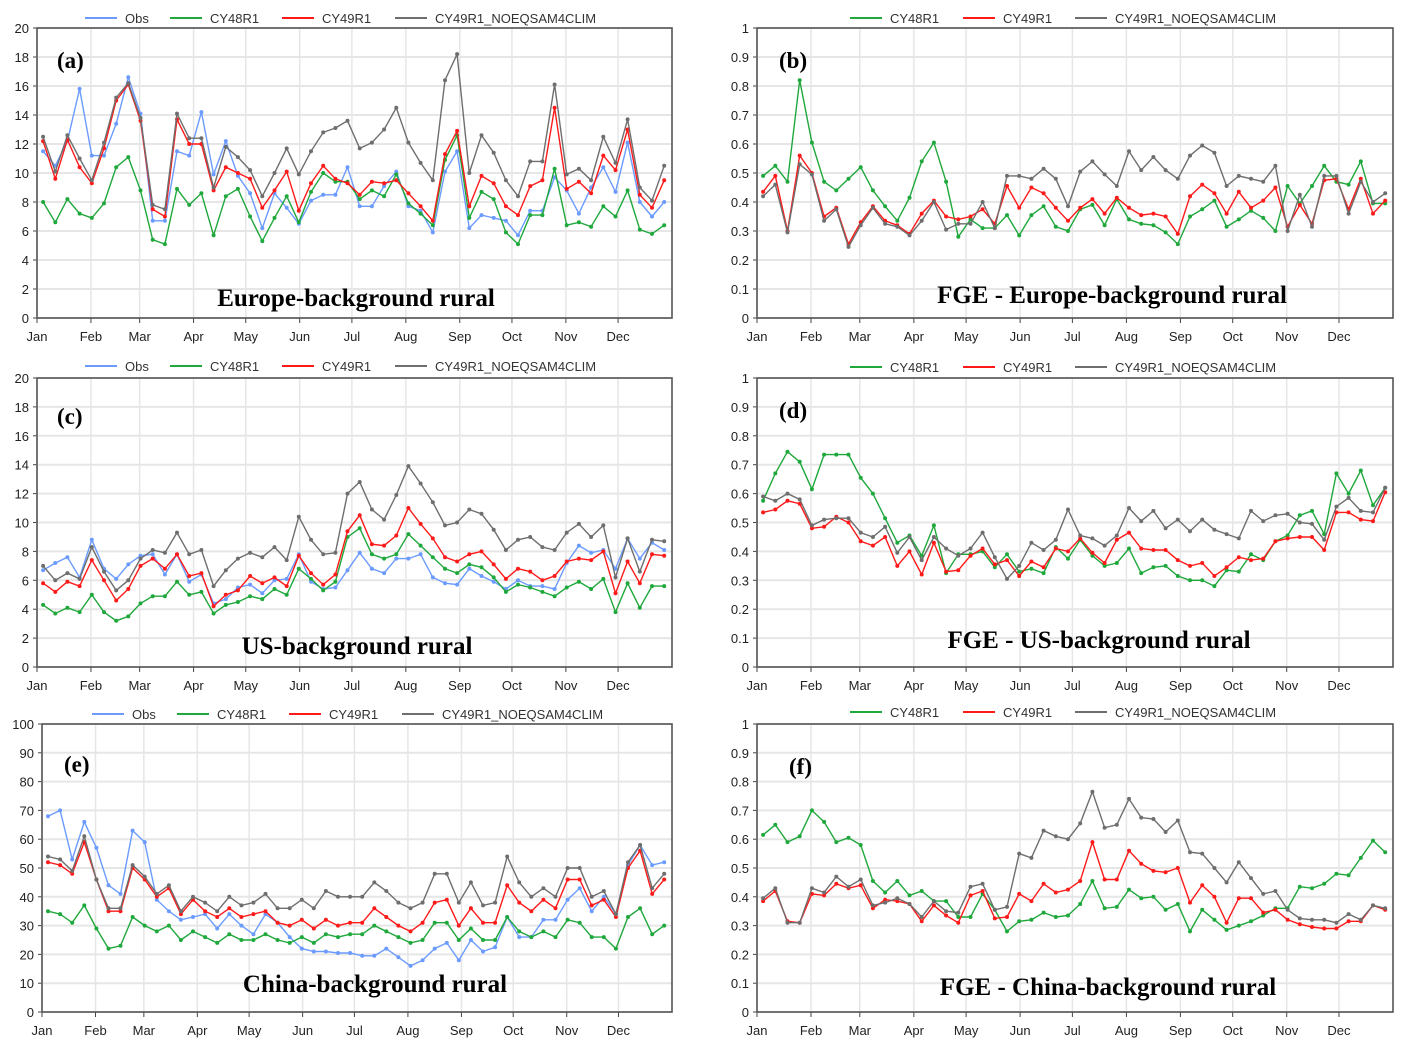  What do you see at coordinates (1027, 712) in the screenshot?
I see `legend-label: CY49R1` at bounding box center [1027, 712].